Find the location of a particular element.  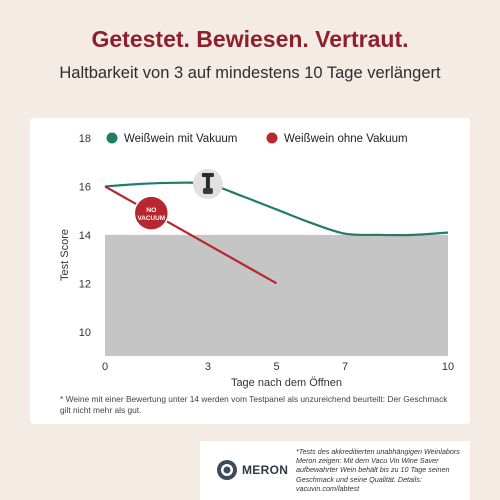

x-tick-label: 10 is located at coordinates (448, 367).